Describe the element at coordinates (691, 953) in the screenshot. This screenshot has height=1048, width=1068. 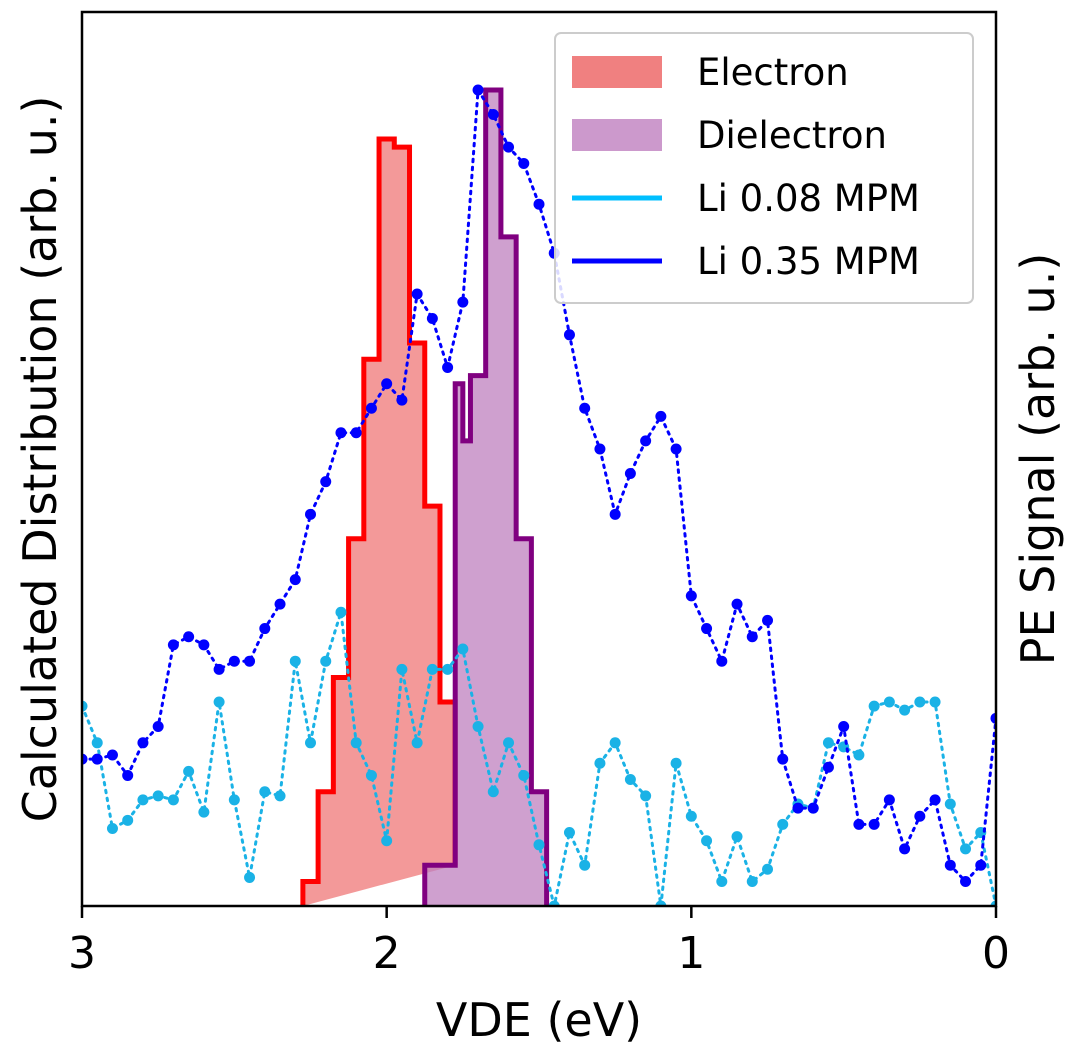
I see `x-tick-label: 1` at that location.